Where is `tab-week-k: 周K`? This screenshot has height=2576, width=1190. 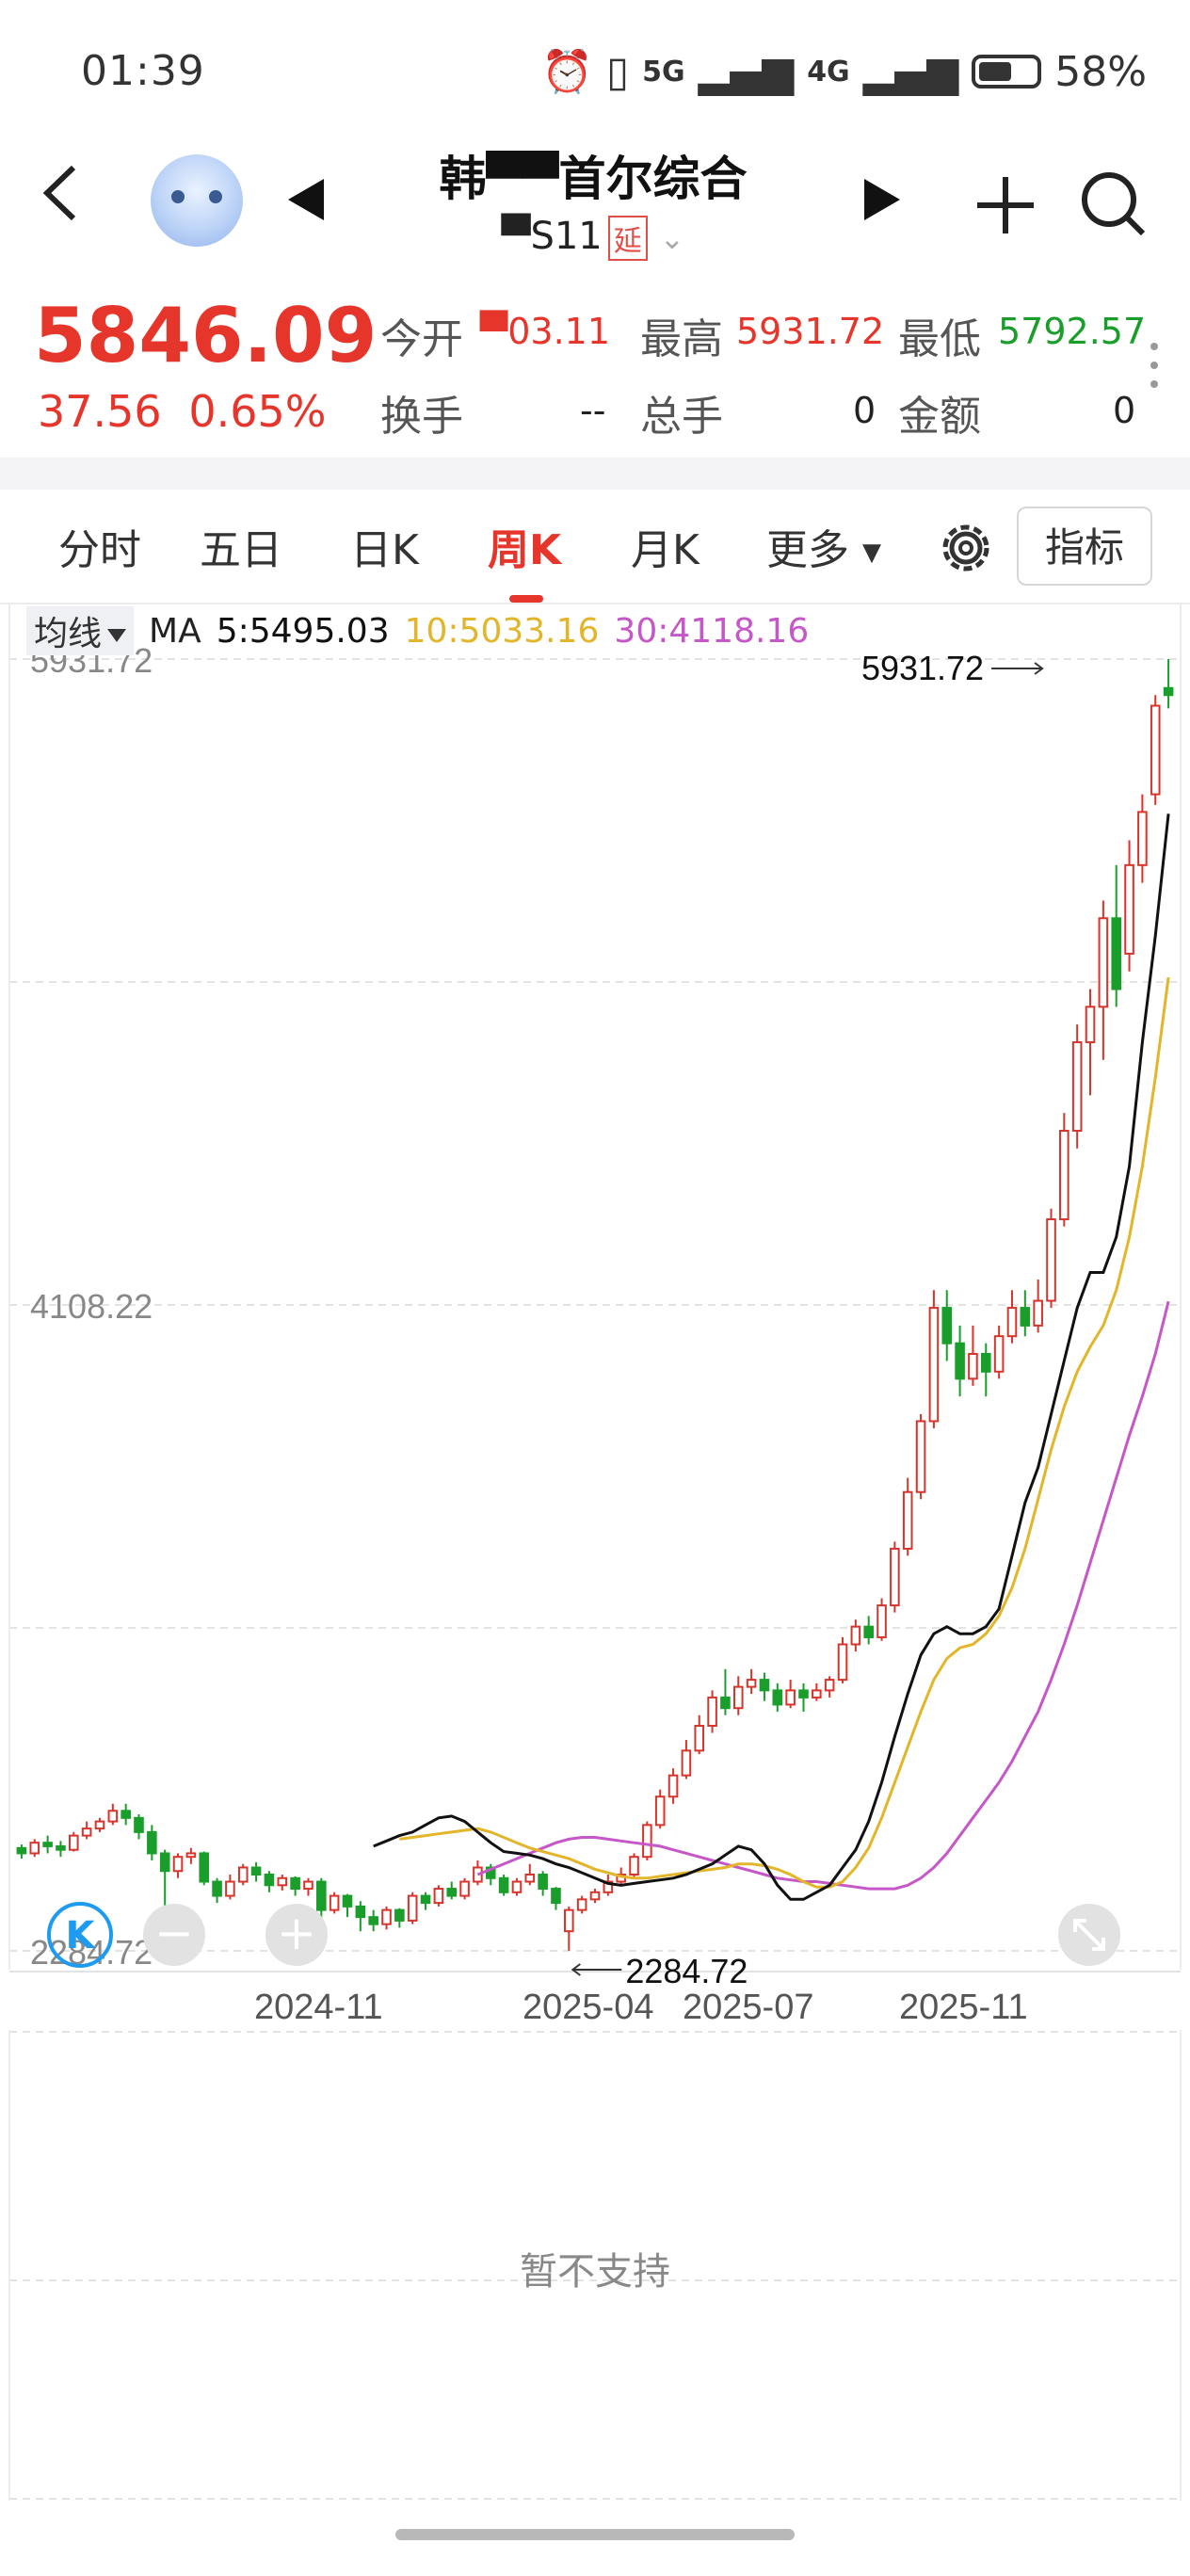 tab-week-k: 周K is located at coordinates (525, 550).